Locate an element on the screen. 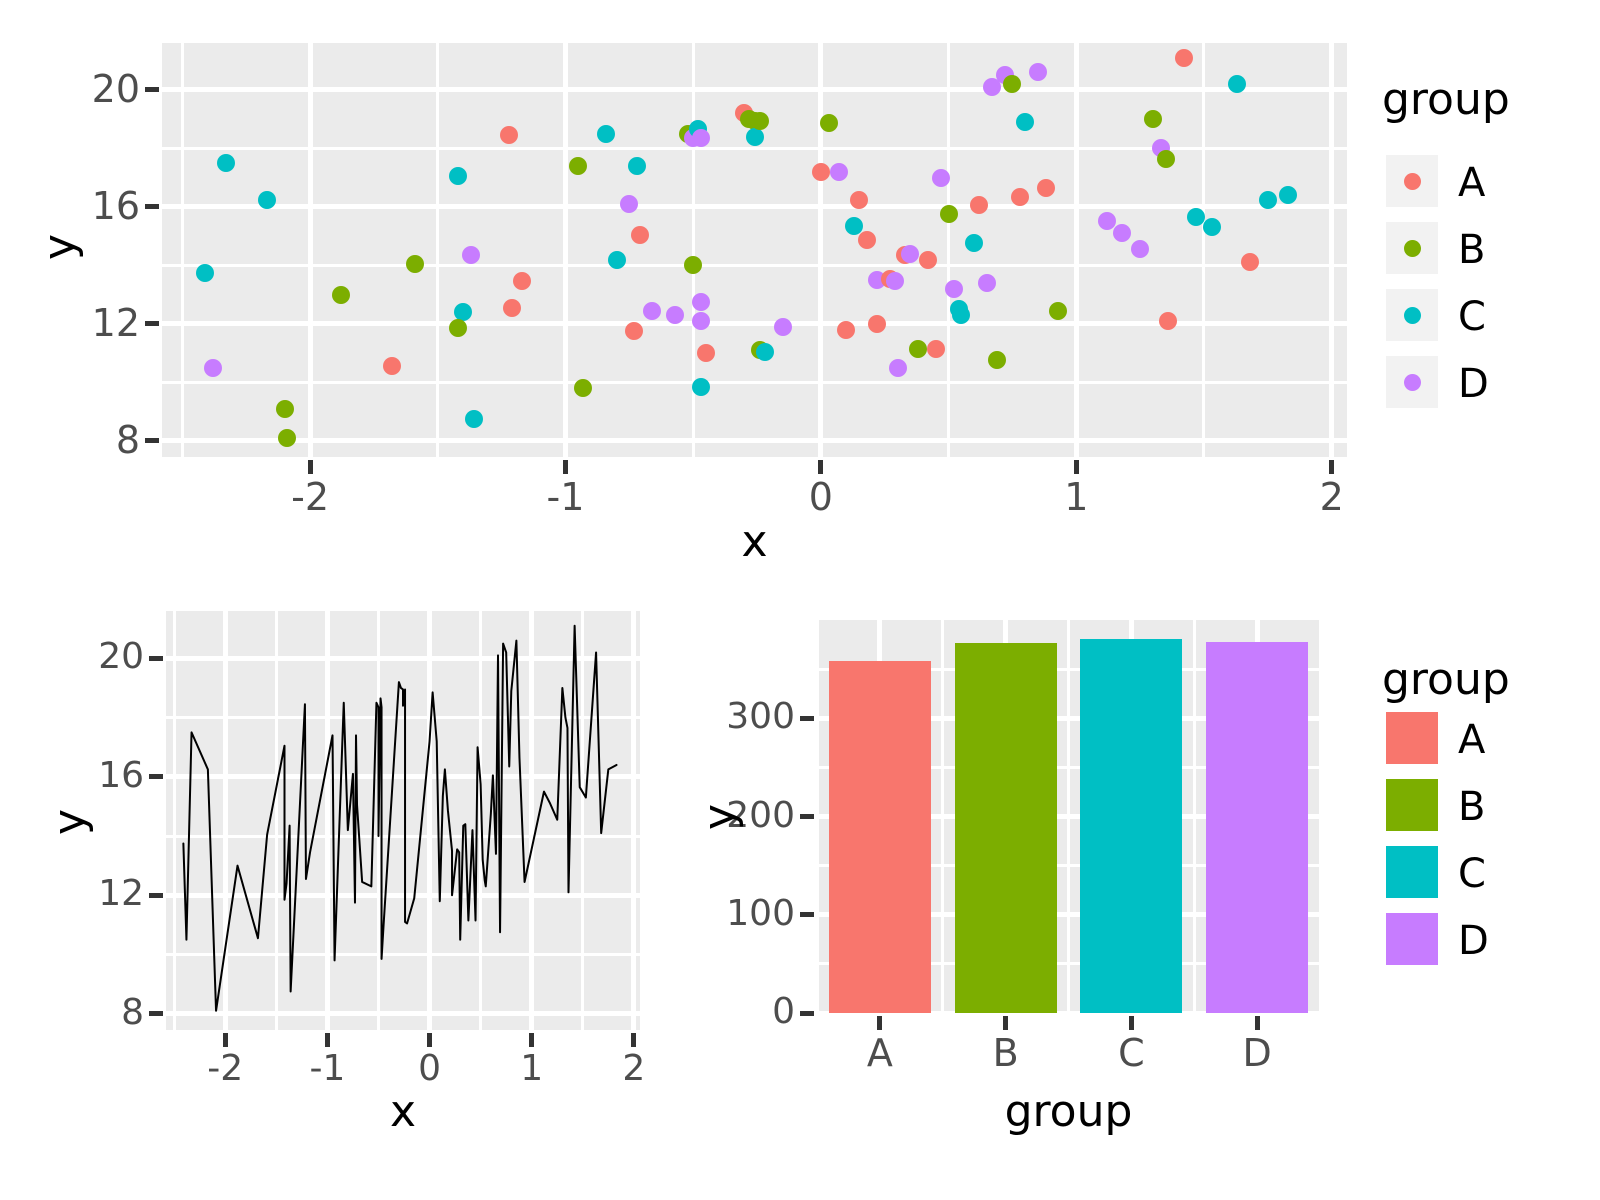 This screenshot has width=1600, height=1200. x-tick-label: 2 is located at coordinates (1331, 497).